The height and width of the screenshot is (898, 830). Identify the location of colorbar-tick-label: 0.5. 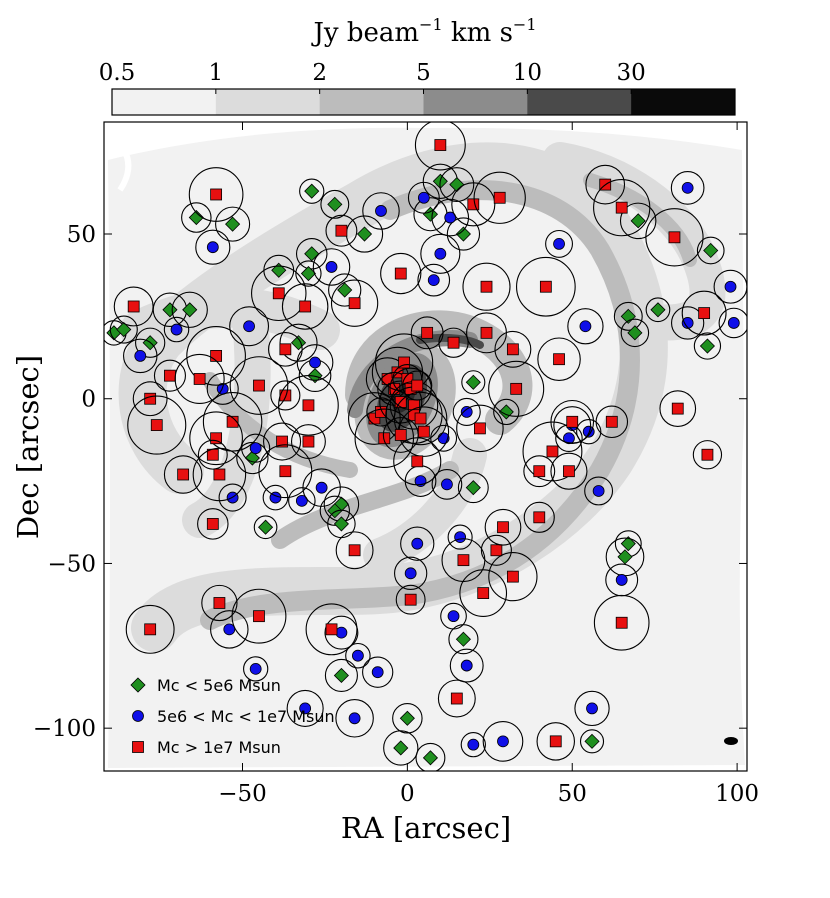
(117, 73).